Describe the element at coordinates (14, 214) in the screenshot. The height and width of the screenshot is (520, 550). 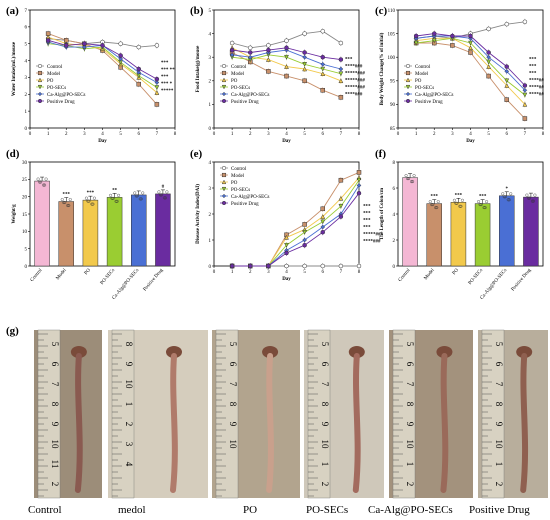
I see `y-axis-label: Weight/g` at that location.